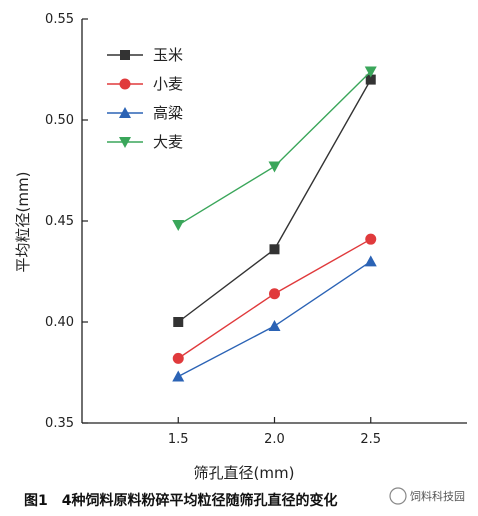 The width and height of the screenshot is (478, 516). What do you see at coordinates (145, 142) in the screenshot?
I see `legend-item: 大麦` at bounding box center [145, 142].